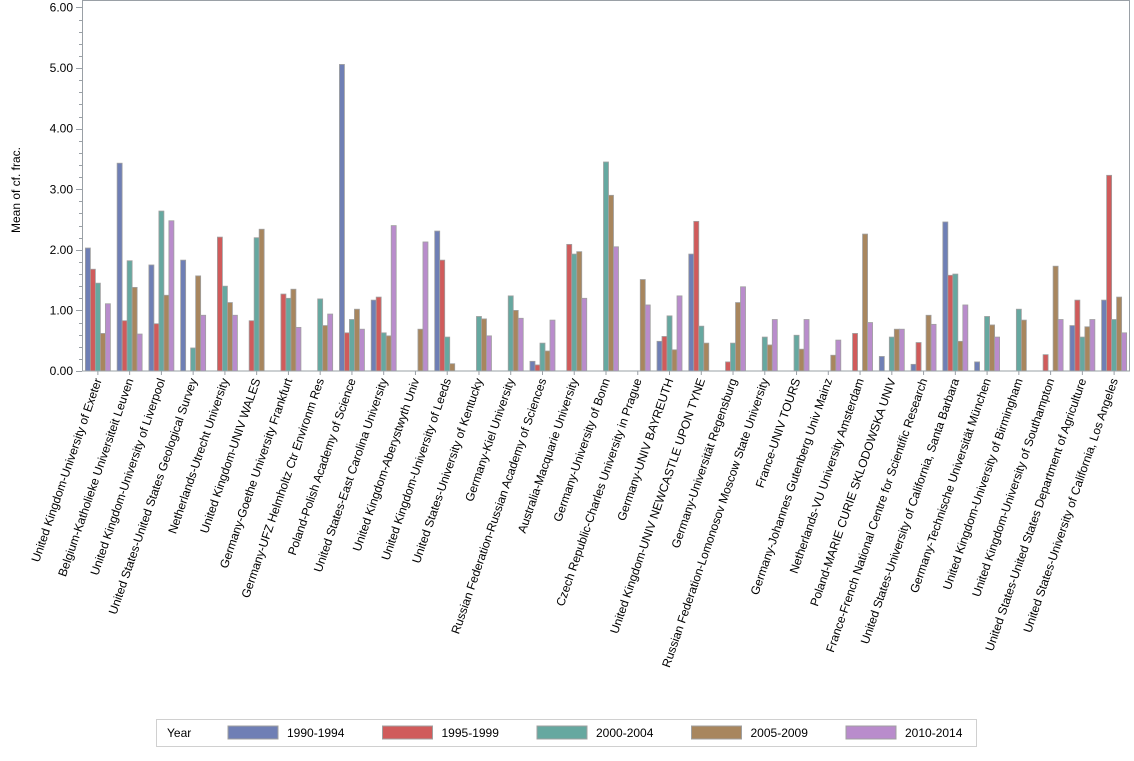 Image resolution: width=1134 pixels, height=761 pixels. I want to click on legend-label: 1995-1999, so click(471, 733).